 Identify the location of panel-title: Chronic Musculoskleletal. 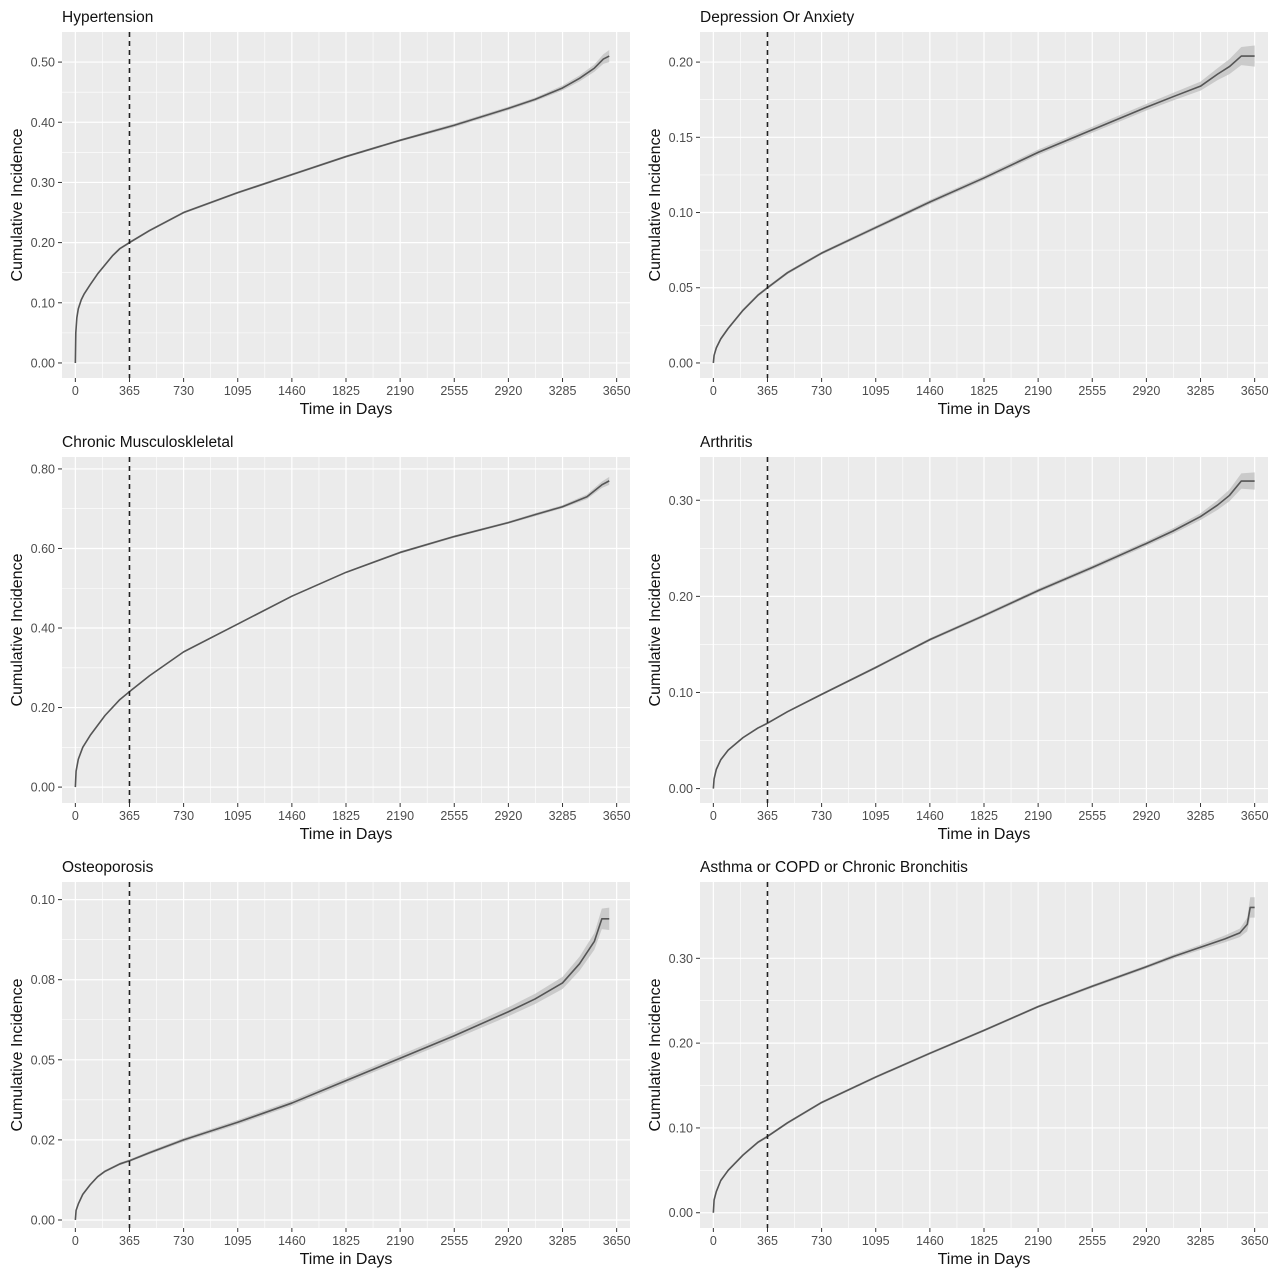
(147, 442).